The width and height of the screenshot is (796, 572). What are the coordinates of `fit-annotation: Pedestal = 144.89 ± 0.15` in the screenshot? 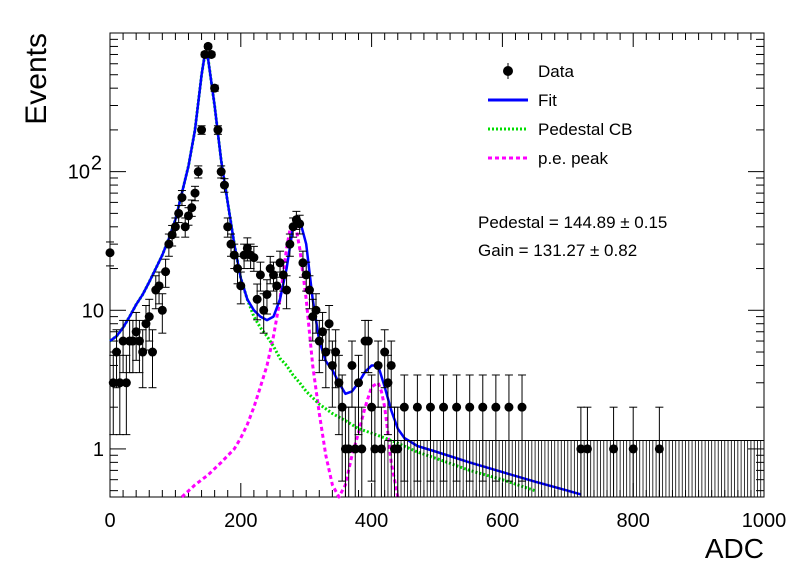 It's located at (572, 222).